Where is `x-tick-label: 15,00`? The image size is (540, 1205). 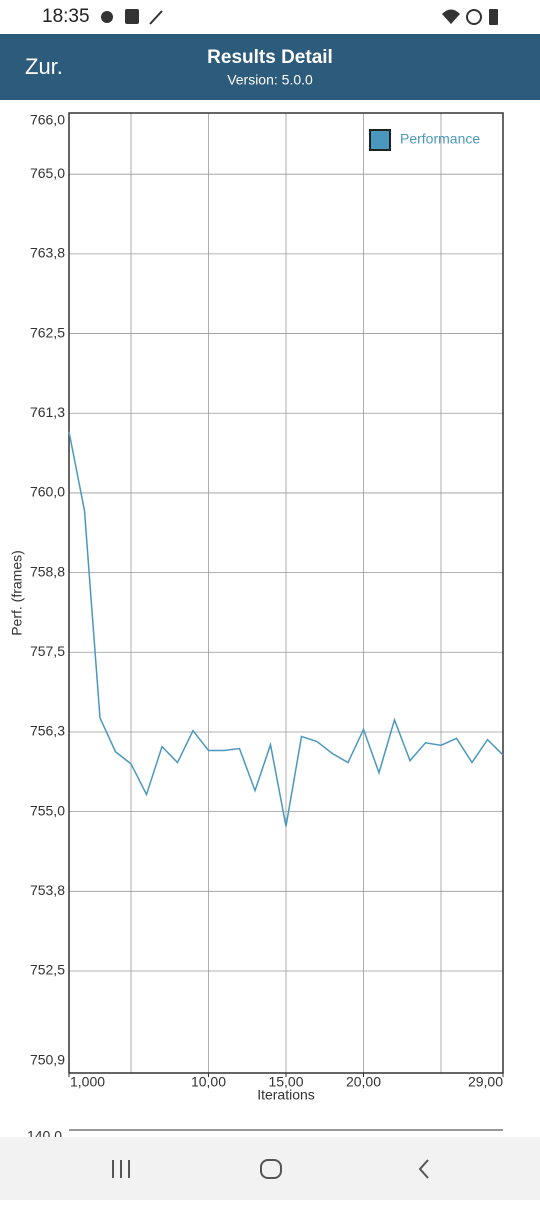
x-tick-label: 15,00 is located at coordinates (285, 1082).